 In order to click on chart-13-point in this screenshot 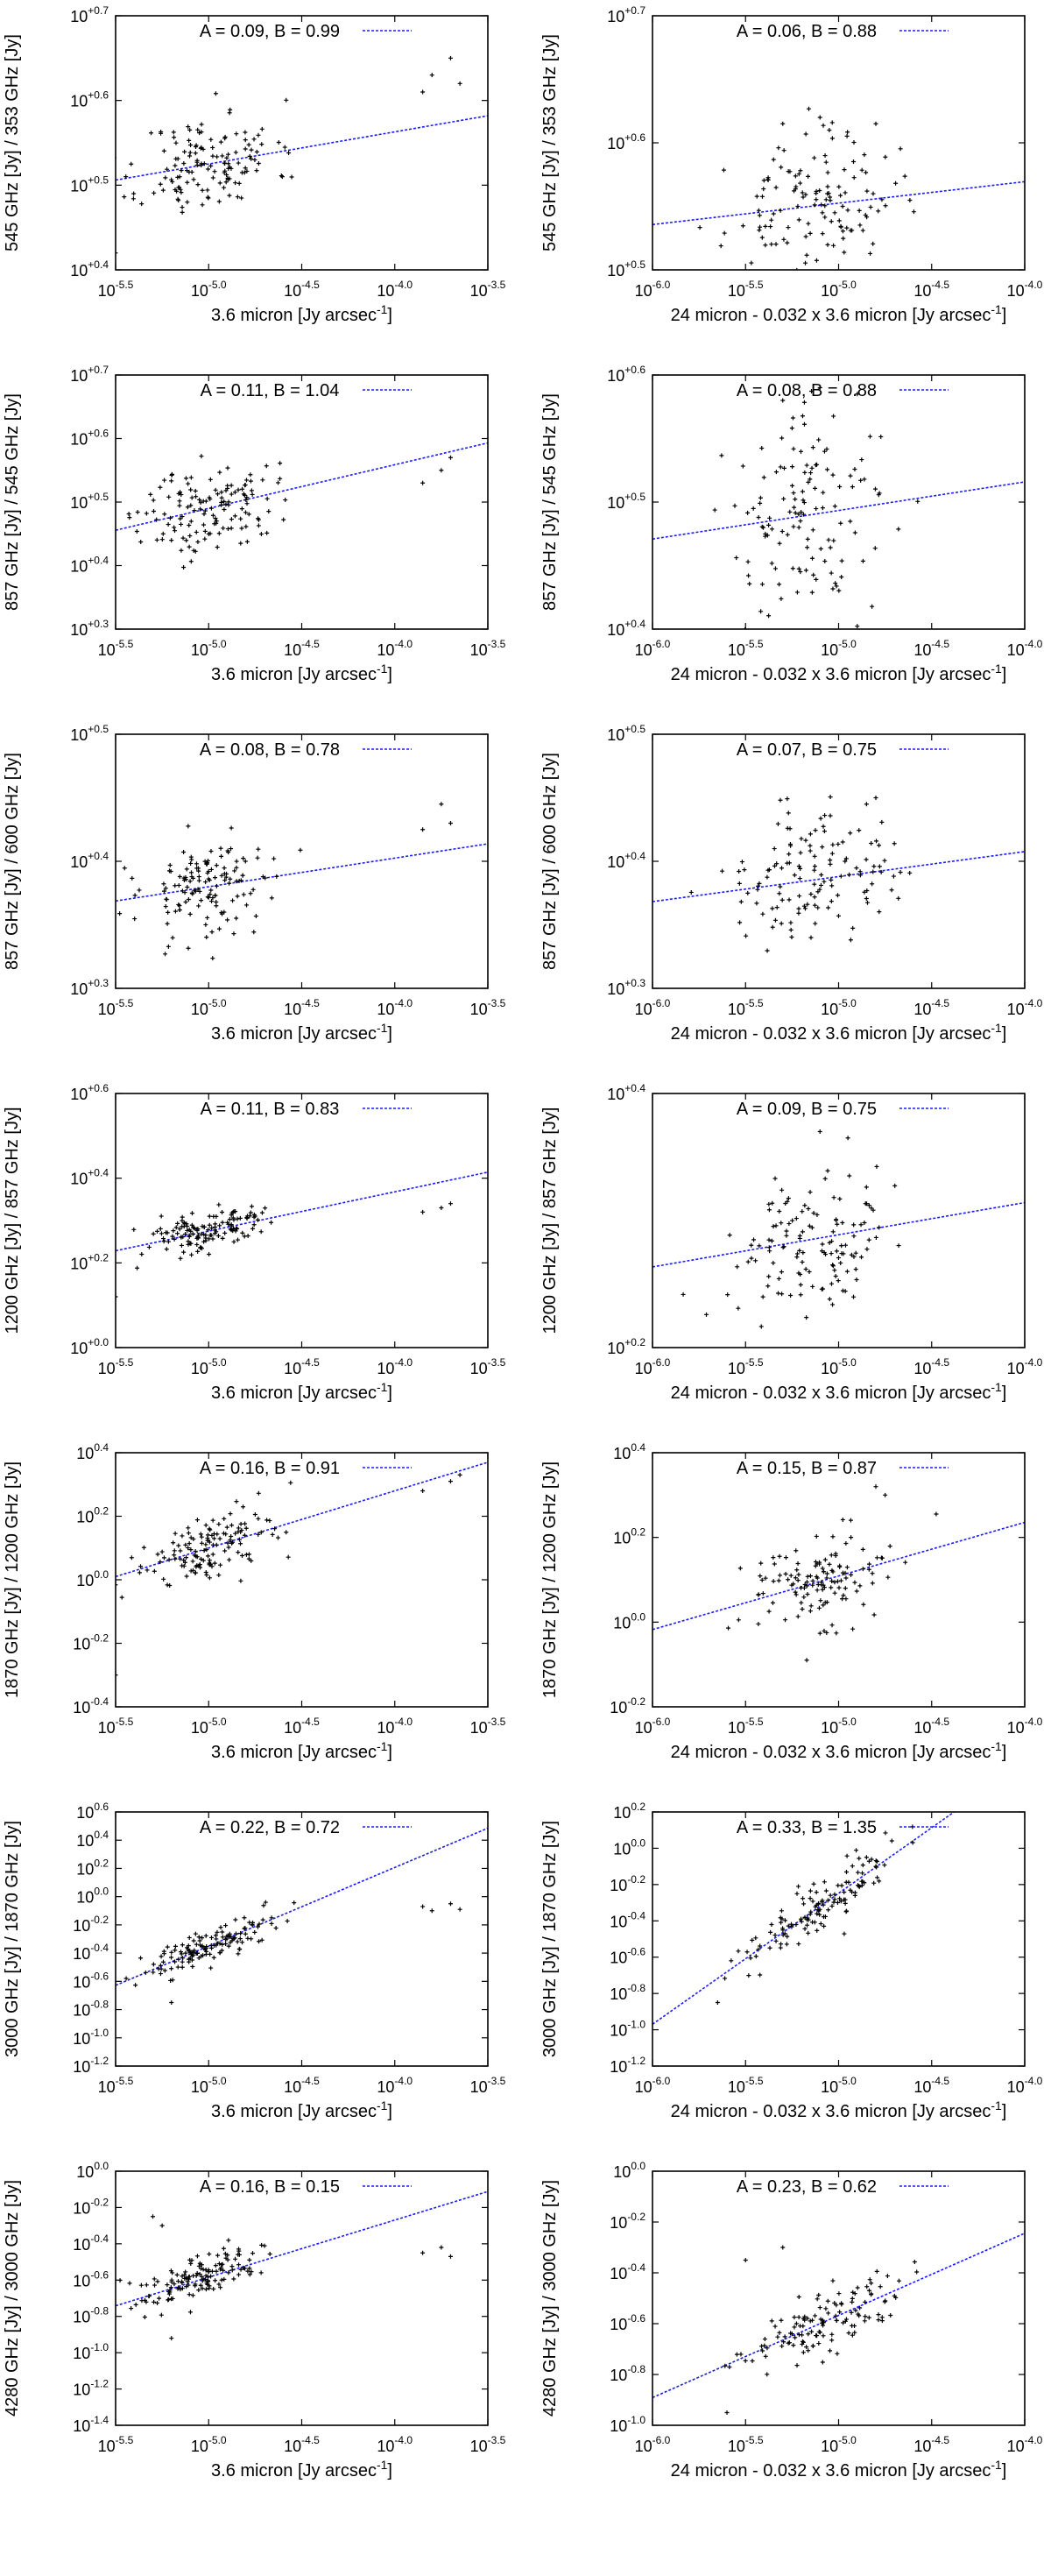, I will do `click(223, 2264)`.